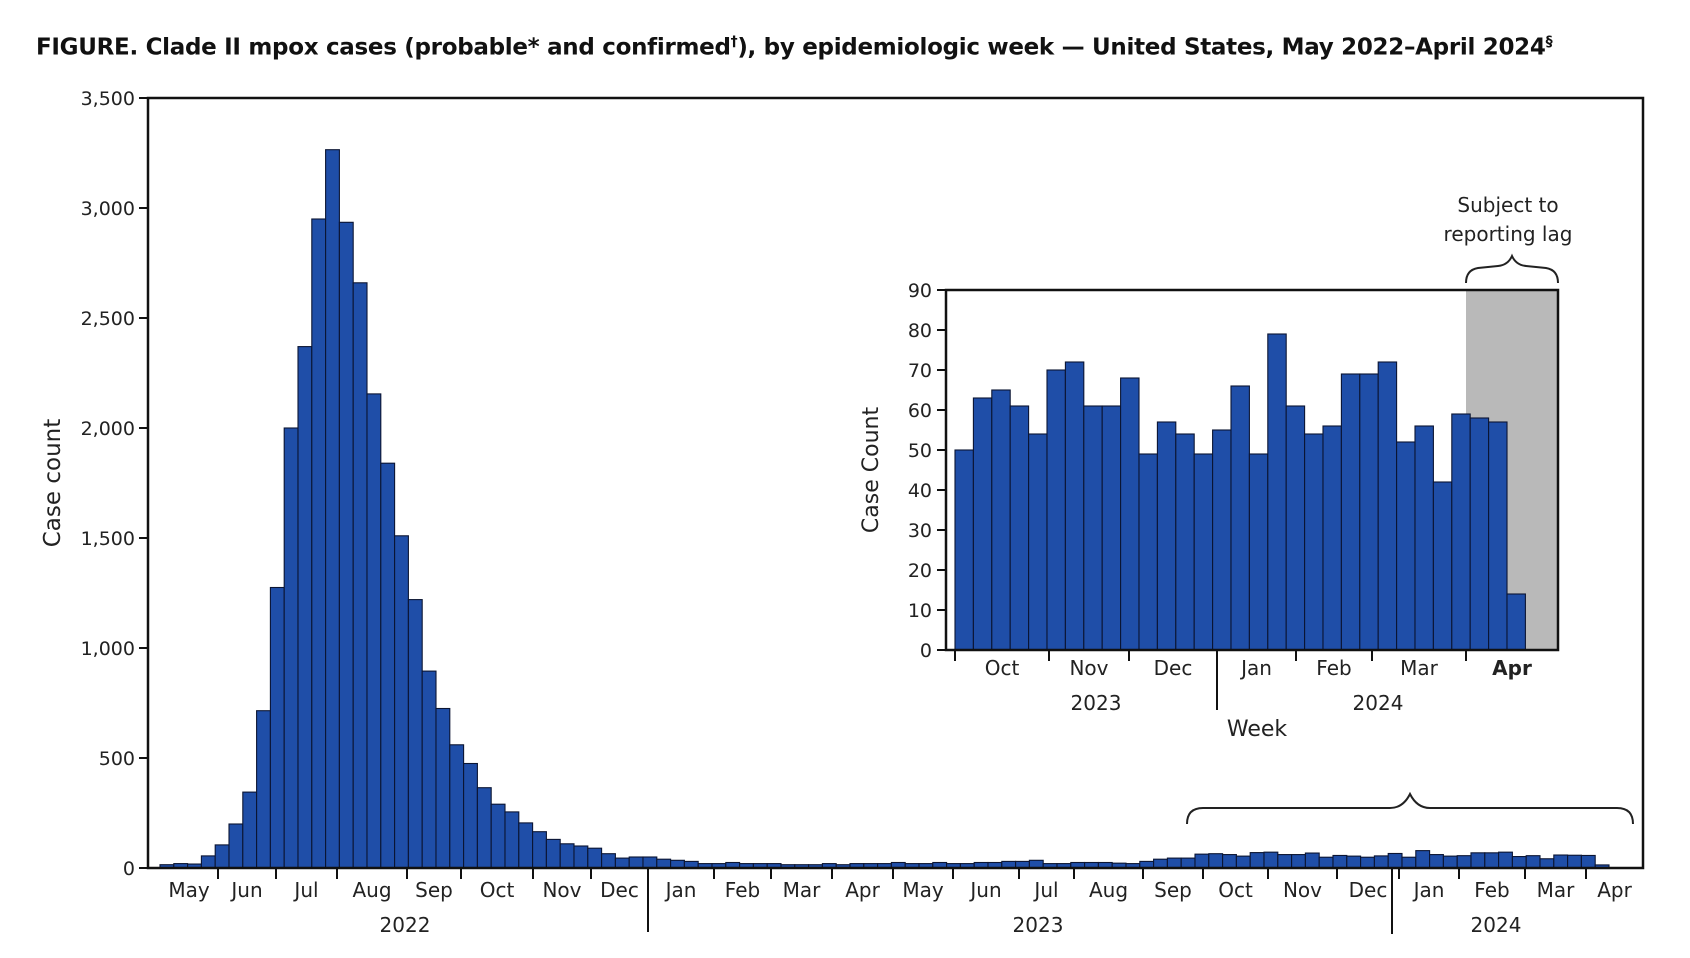 This screenshot has width=1690, height=958. I want to click on dagger-mark: †, so click(734, 42).